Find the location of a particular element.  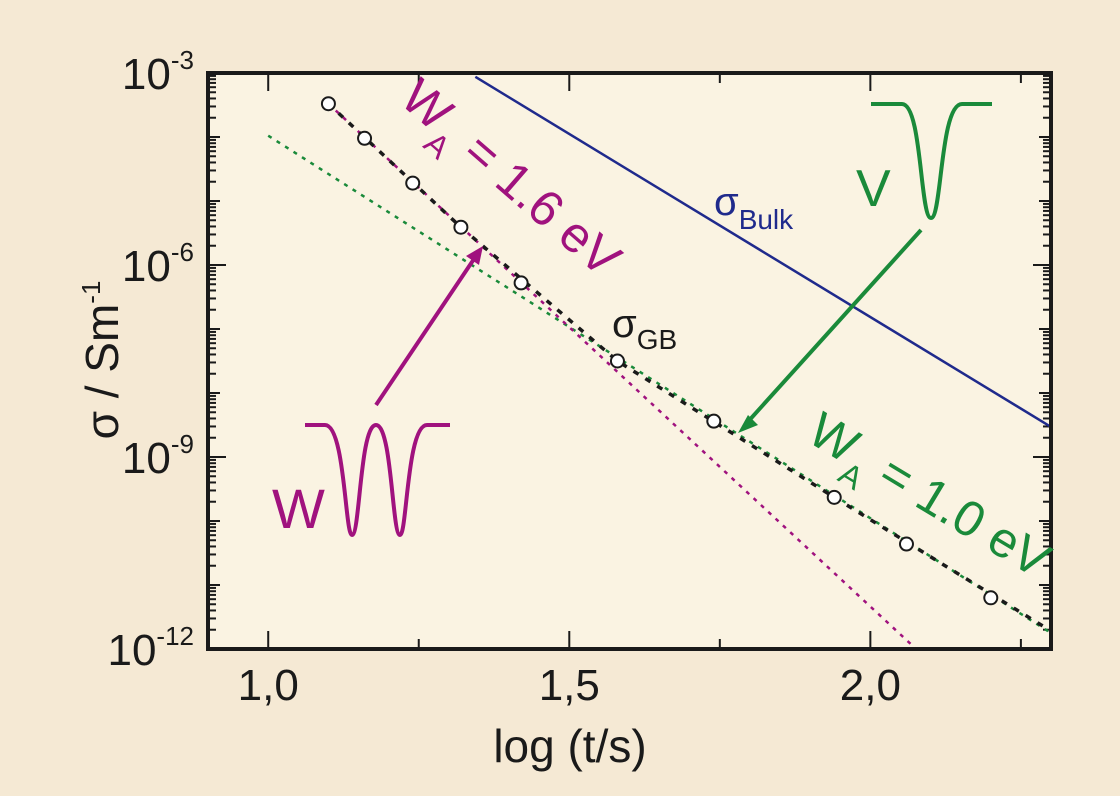

y-tick-label-exponent: -3 is located at coordinates (182, 60).